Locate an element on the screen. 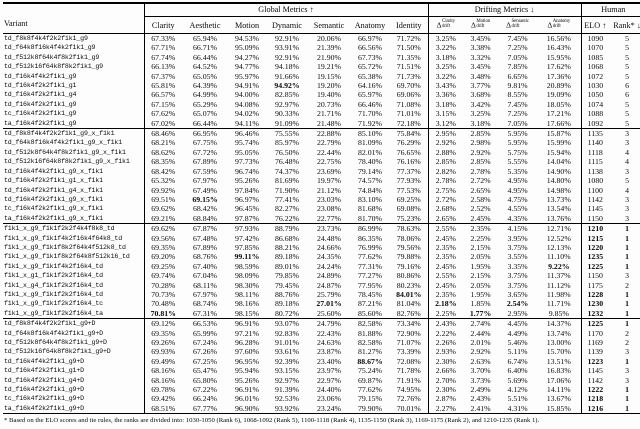  value-cell: 94.91% is located at coordinates (247, 86).